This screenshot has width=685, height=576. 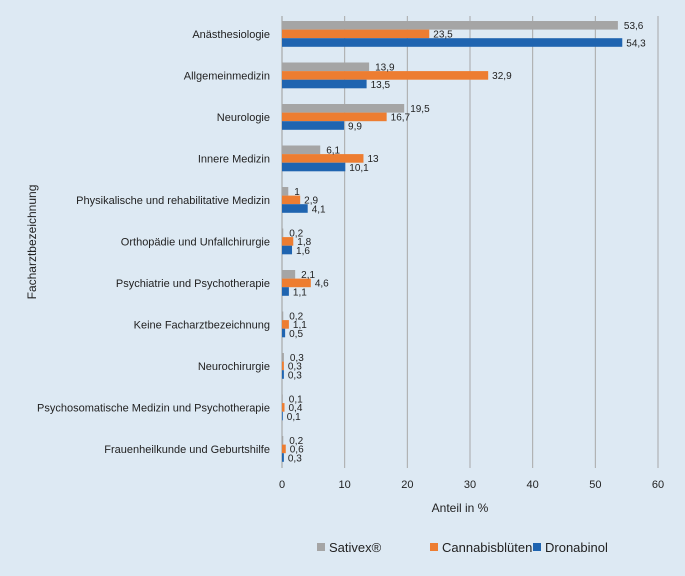 I want to click on x-tick-label: 10, so click(x=345, y=485).